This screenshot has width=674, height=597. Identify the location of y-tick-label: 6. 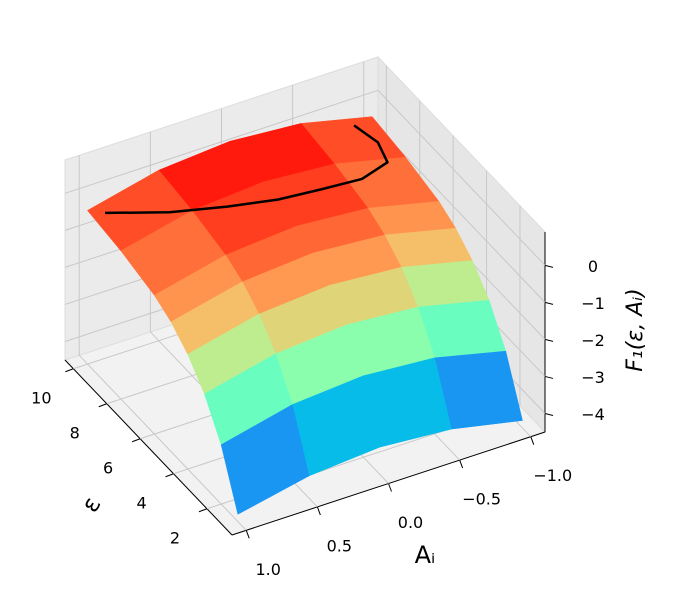
(108, 467).